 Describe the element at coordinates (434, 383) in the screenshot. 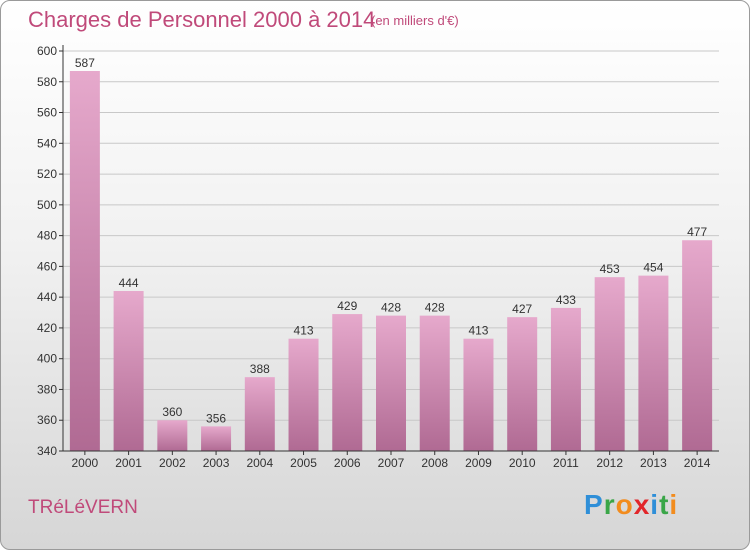

I see `bar-2008` at that location.